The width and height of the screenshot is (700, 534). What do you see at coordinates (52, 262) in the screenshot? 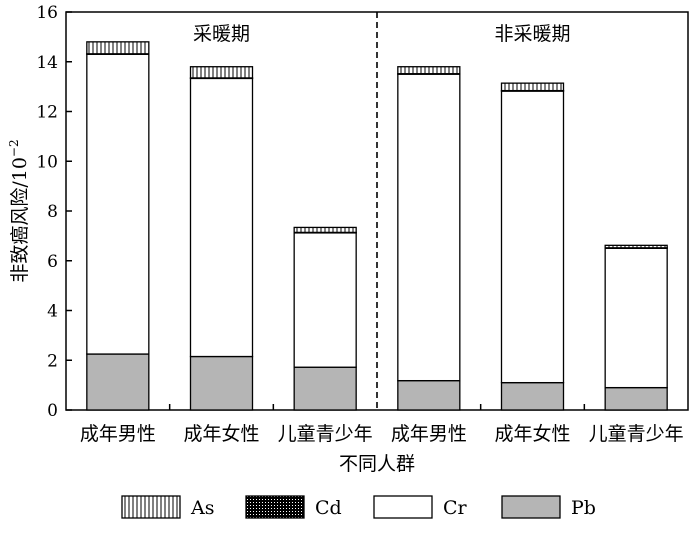
I see `y-tick-label: 6` at bounding box center [52, 262].